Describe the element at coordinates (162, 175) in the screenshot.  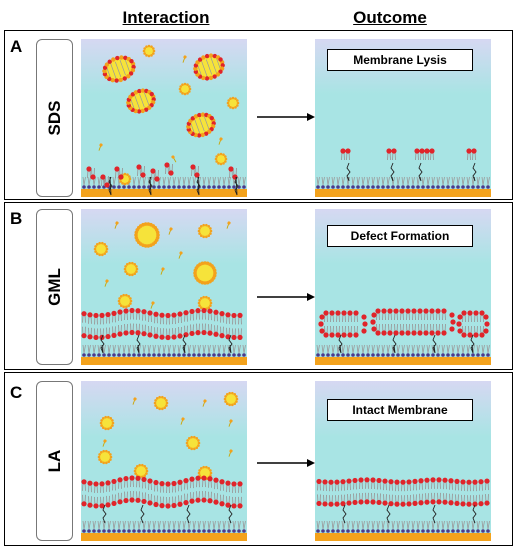
I see `disrupted-lipids` at that location.